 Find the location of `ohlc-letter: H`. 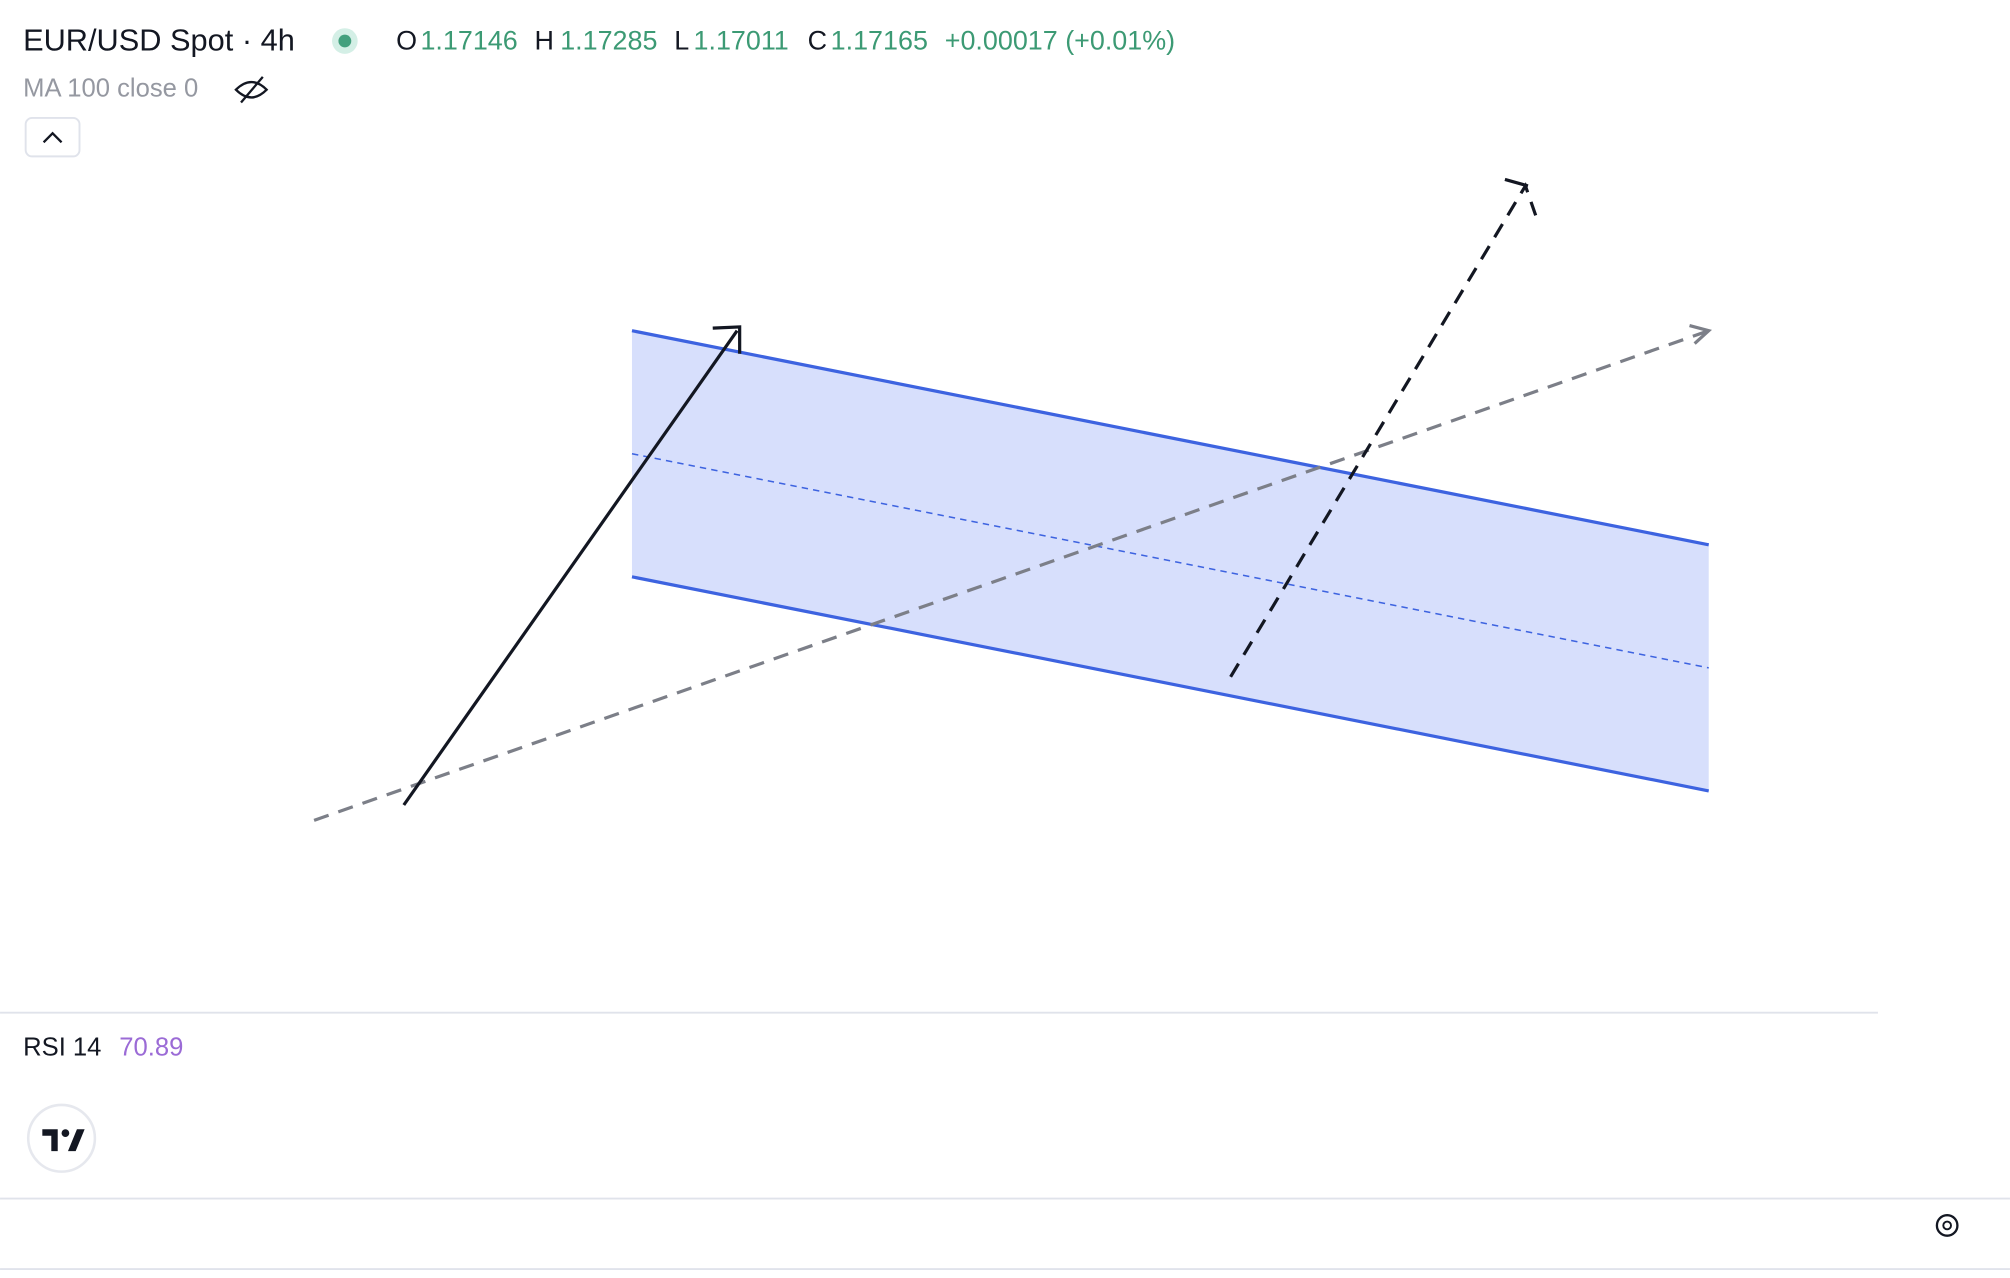

ohlc-letter: H is located at coordinates (544, 40).